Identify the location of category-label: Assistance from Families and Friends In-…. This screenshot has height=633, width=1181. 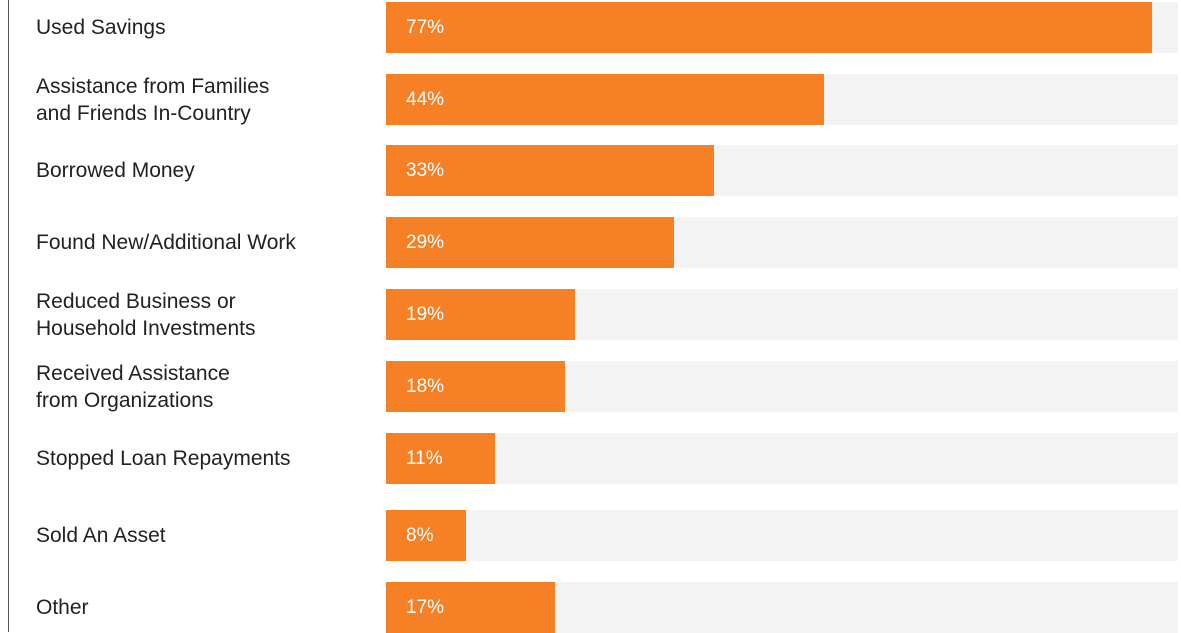
(153, 99).